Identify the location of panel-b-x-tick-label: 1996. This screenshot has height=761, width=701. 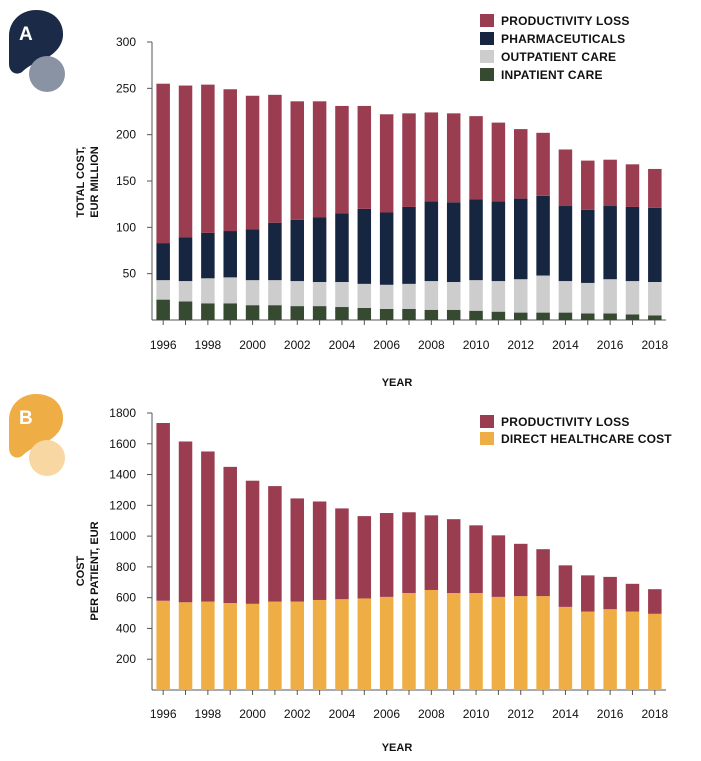
(163, 714).